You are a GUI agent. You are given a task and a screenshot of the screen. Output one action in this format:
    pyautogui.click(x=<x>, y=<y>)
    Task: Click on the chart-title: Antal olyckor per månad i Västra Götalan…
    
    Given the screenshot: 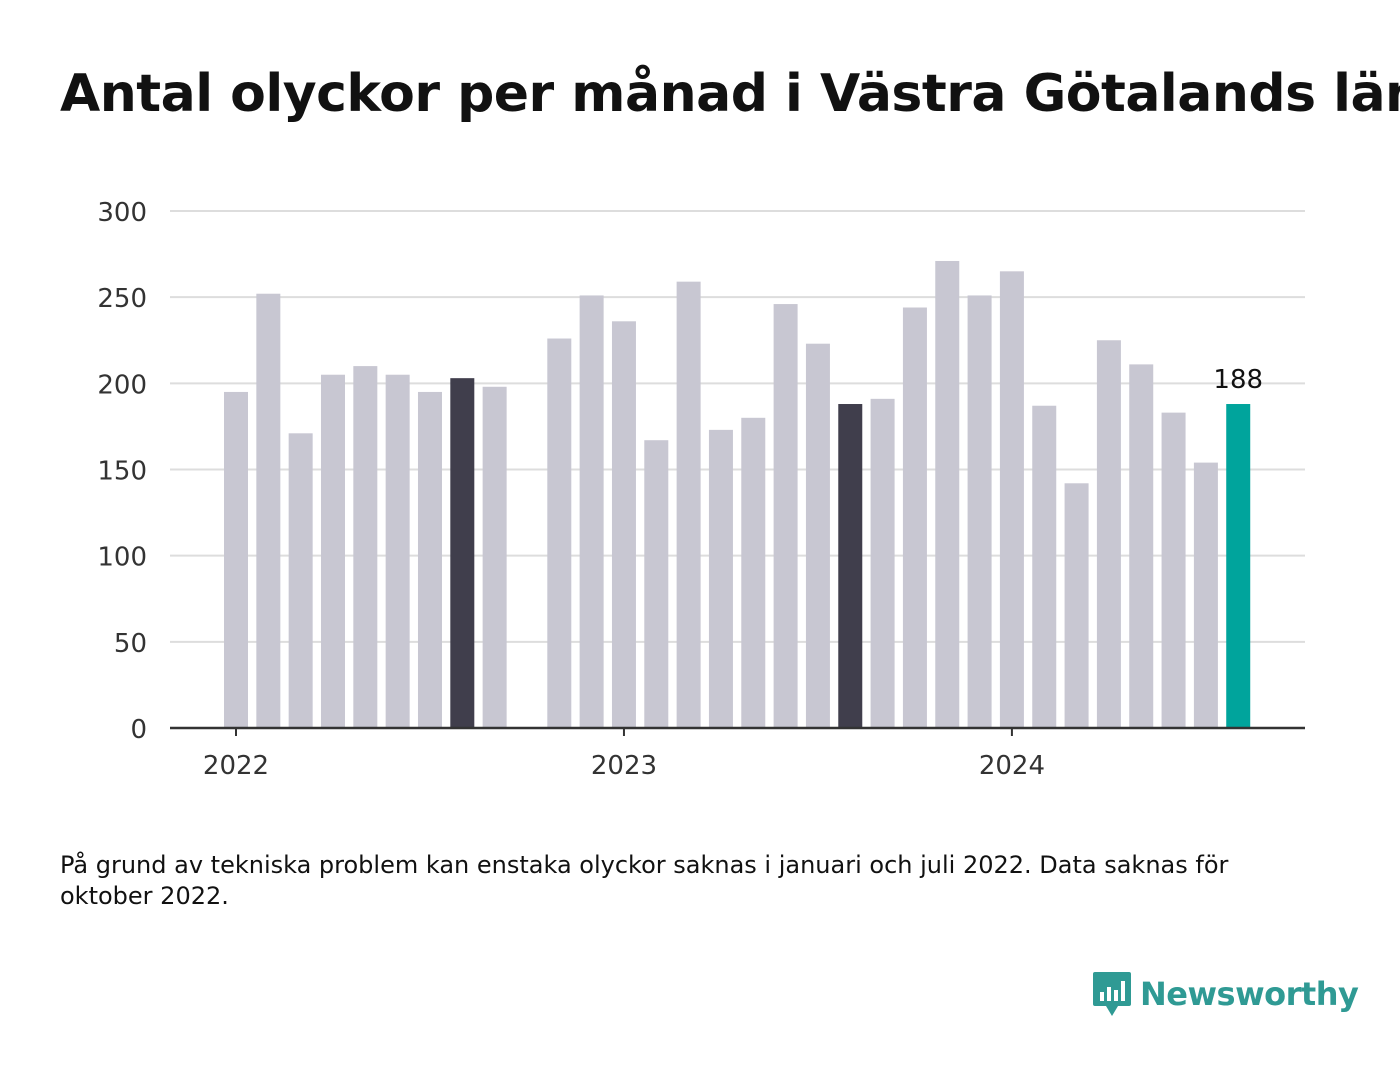 What is the action you would take?
    pyautogui.click(x=730, y=94)
    